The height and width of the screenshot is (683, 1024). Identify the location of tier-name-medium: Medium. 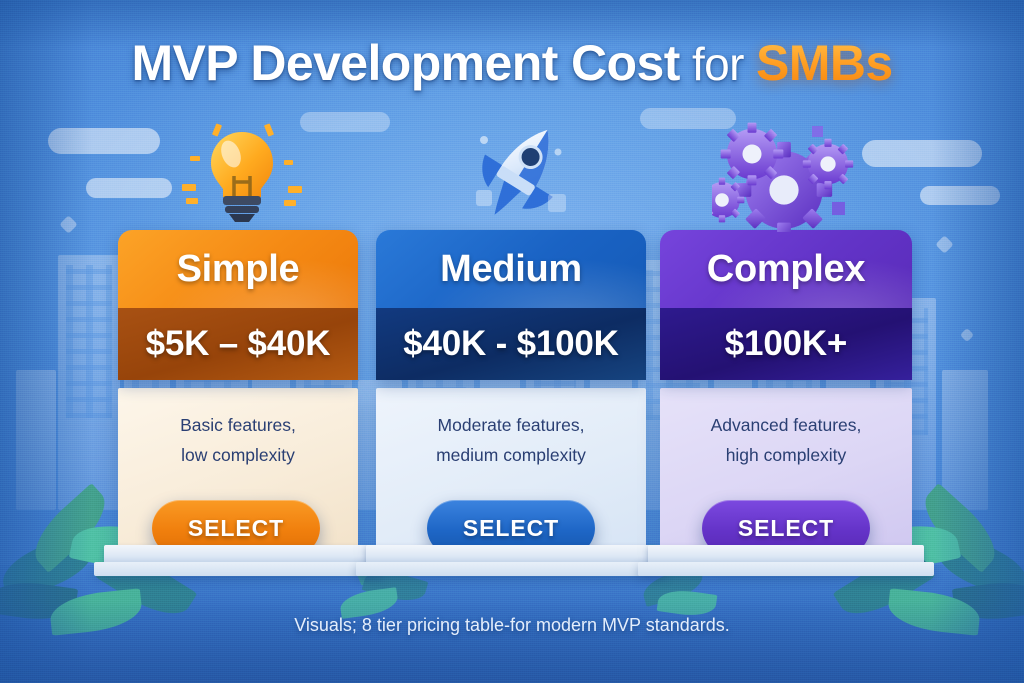
(511, 268).